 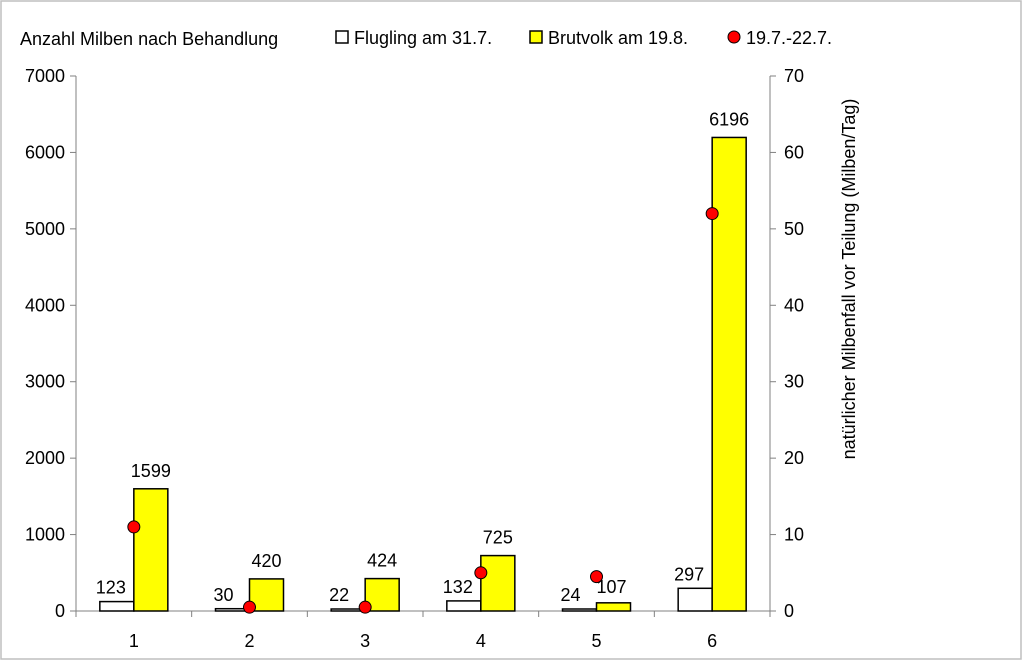 What do you see at coordinates (618, 38) in the screenshot?
I see `legend-label: Brutvolk am 19.8.` at bounding box center [618, 38].